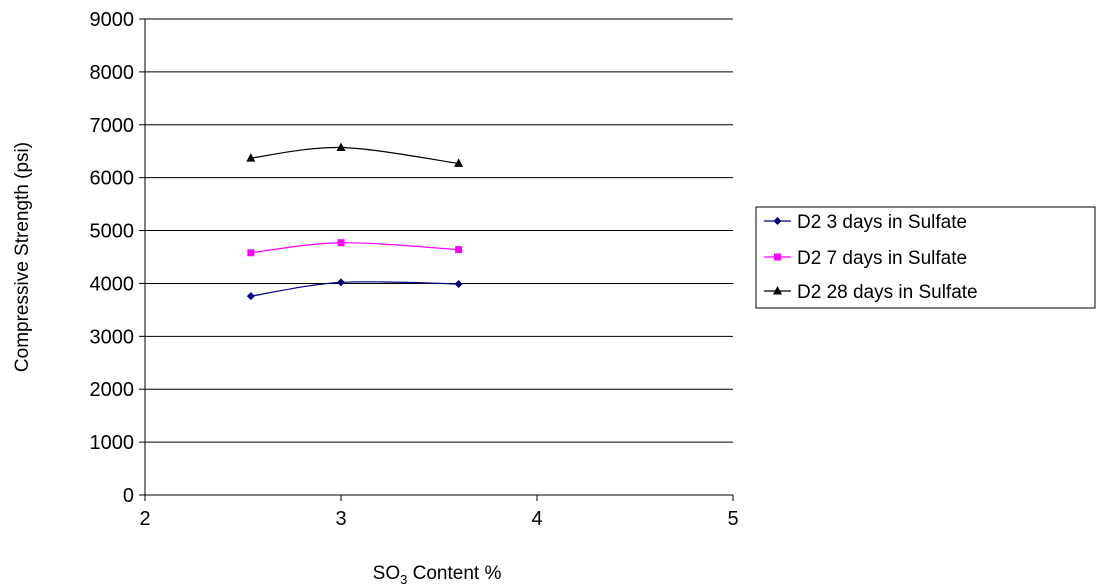  I want to click on legend-item: D2 7 days in Sulfate, so click(865, 258).